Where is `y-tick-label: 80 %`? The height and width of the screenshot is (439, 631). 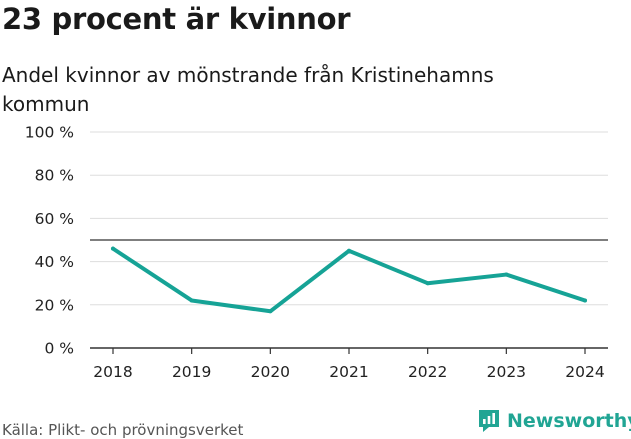 y-tick-label: 80 % is located at coordinates (54, 176).